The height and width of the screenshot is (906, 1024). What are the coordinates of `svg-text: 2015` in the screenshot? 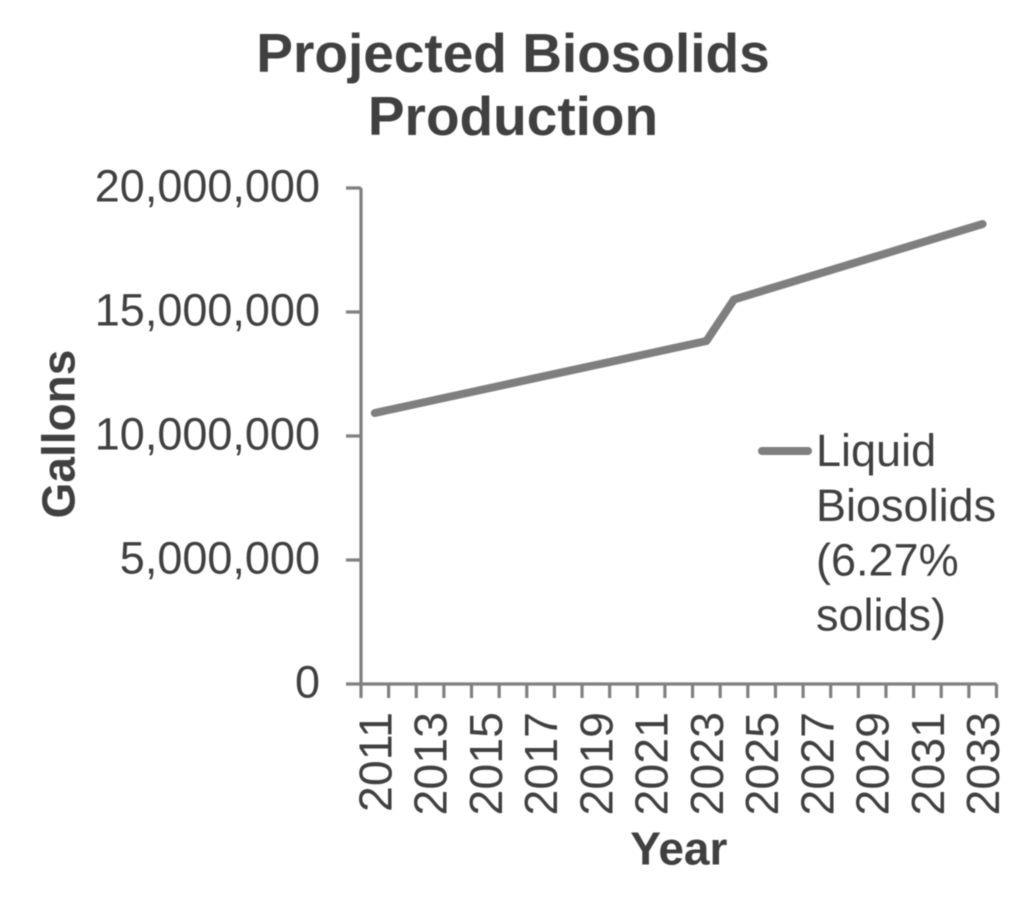 It's located at (486, 763).